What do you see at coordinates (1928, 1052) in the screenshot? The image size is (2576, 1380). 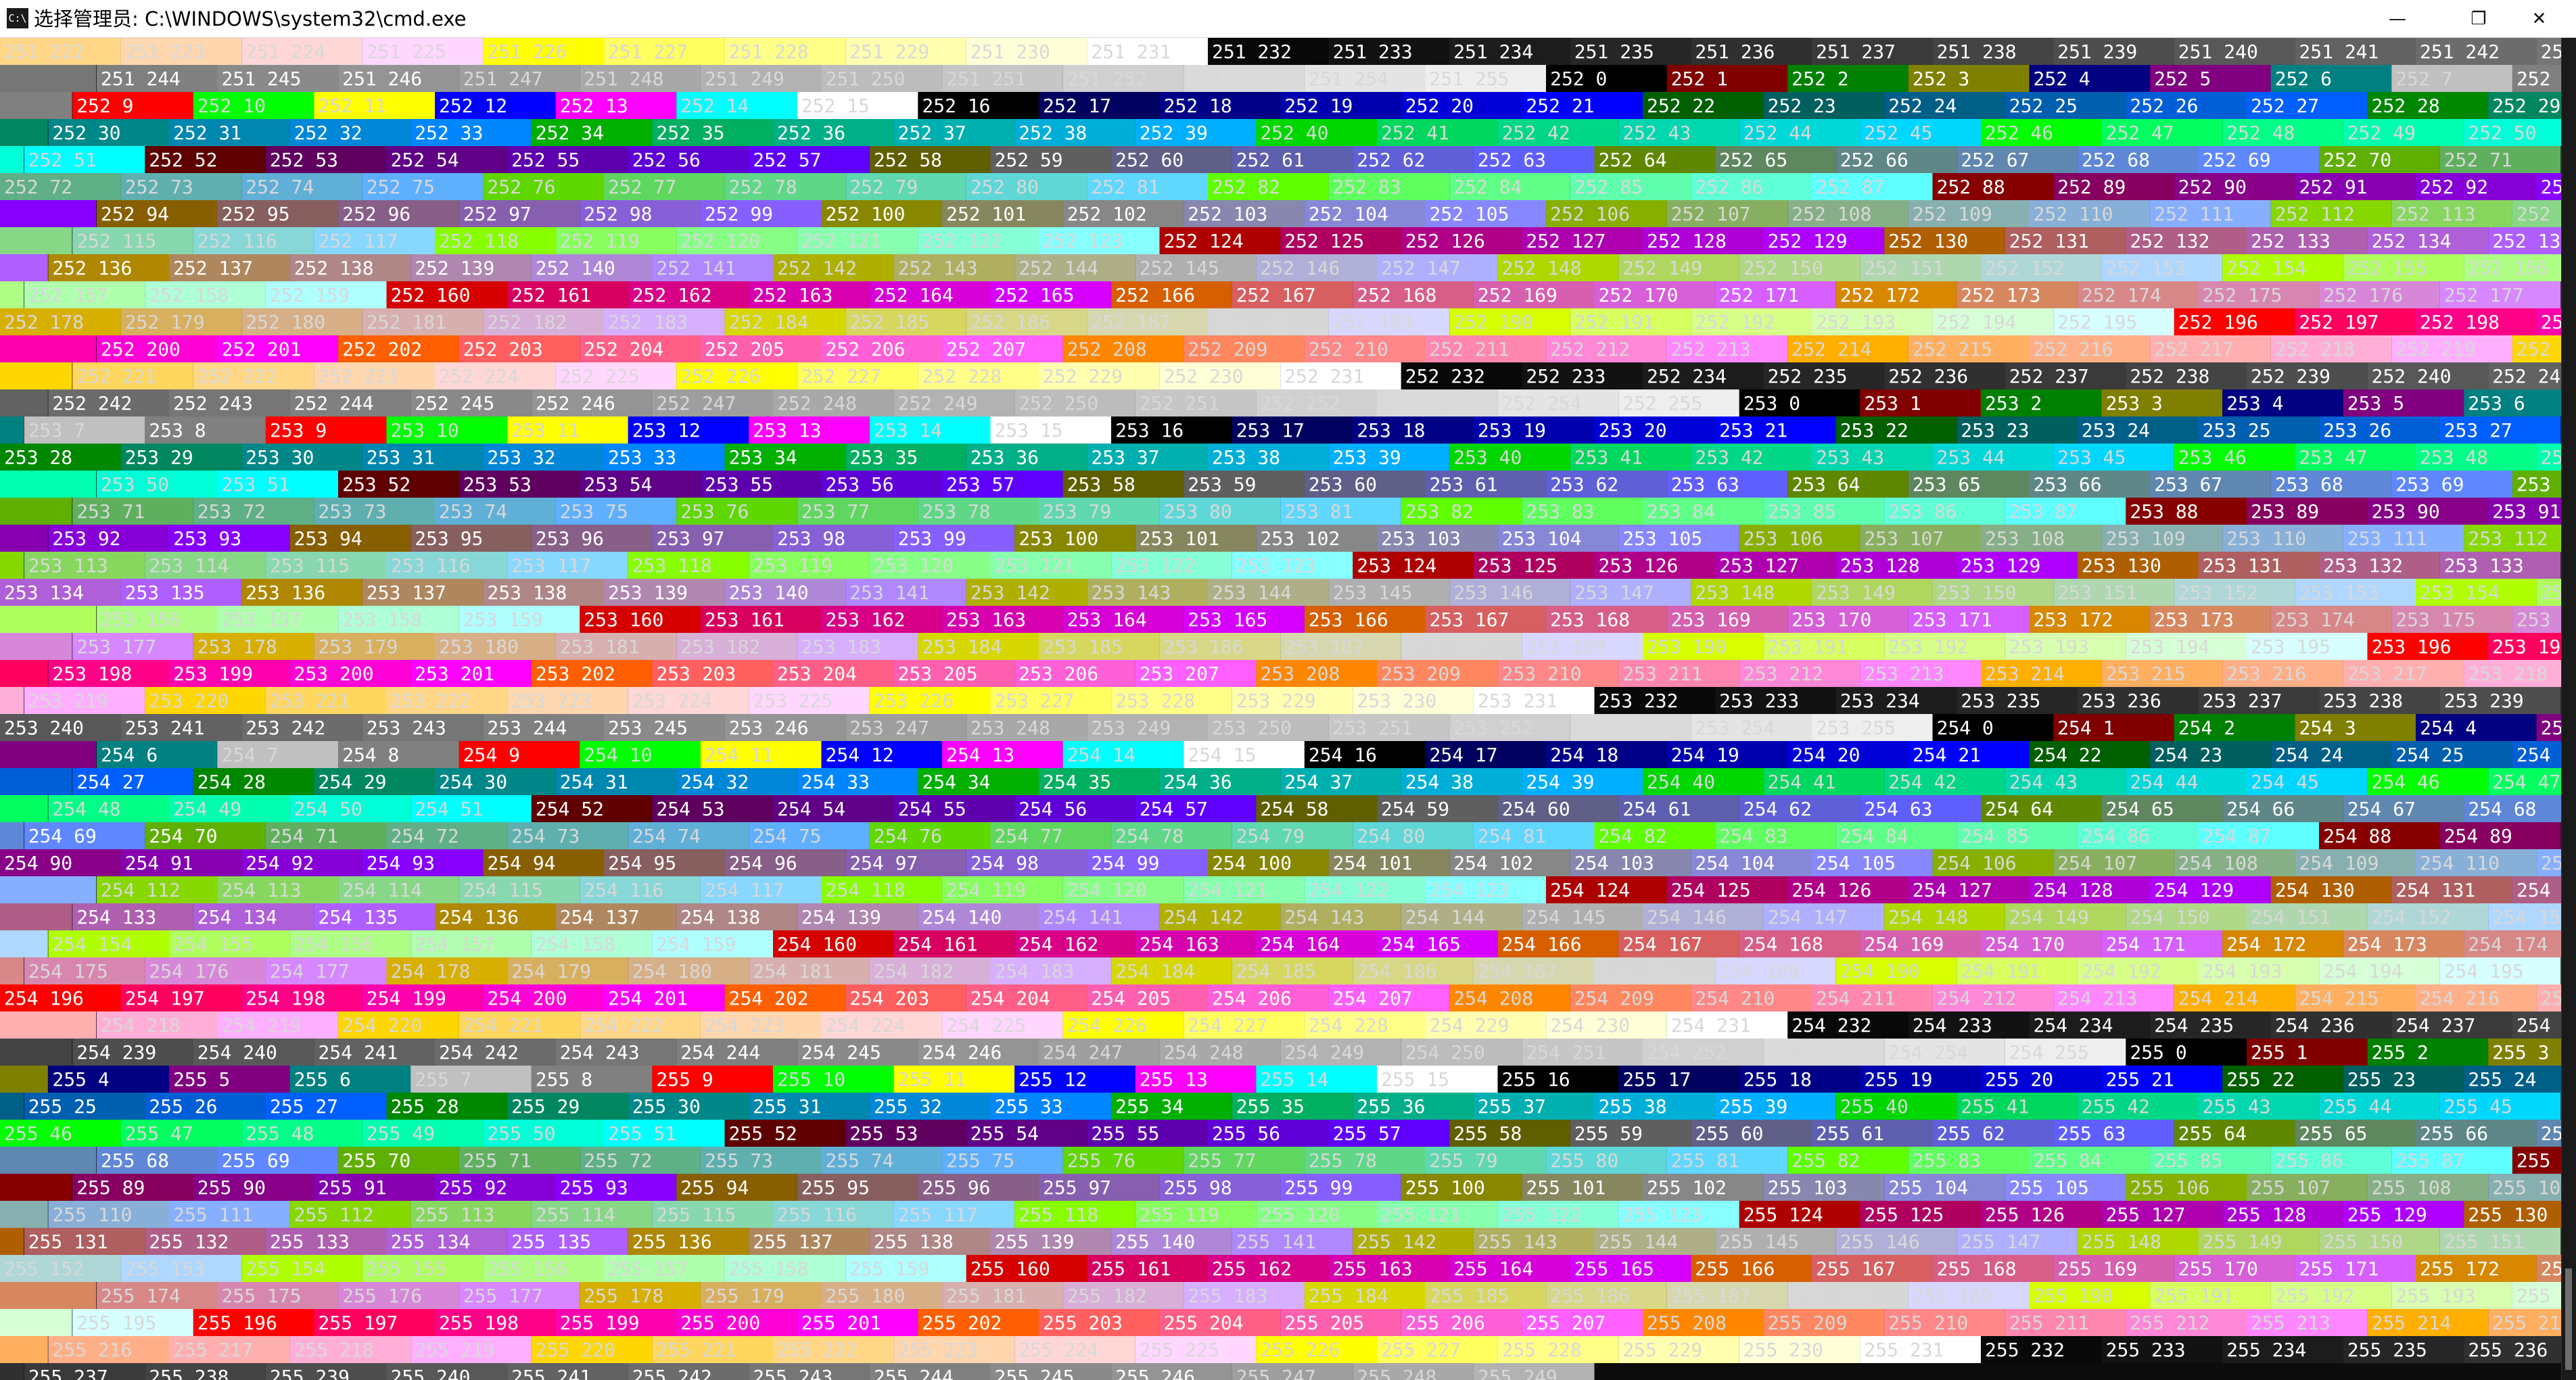 I see `color-cell-label: 254 254` at bounding box center [1928, 1052].